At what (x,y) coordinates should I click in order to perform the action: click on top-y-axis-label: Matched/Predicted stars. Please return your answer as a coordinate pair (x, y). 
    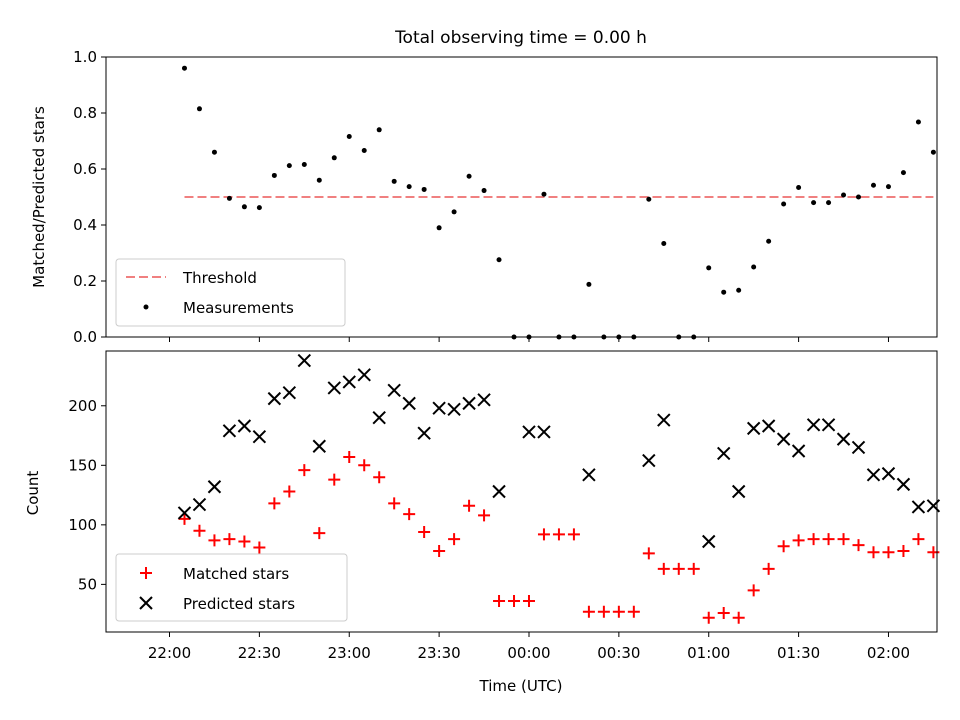
    Looking at the image, I should click on (39, 197).